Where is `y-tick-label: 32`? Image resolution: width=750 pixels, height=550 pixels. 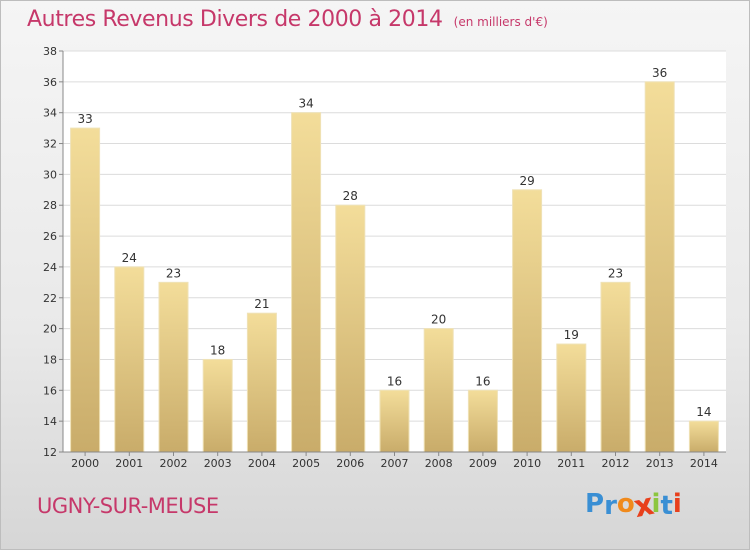
y-tick-label: 32 is located at coordinates (50, 144).